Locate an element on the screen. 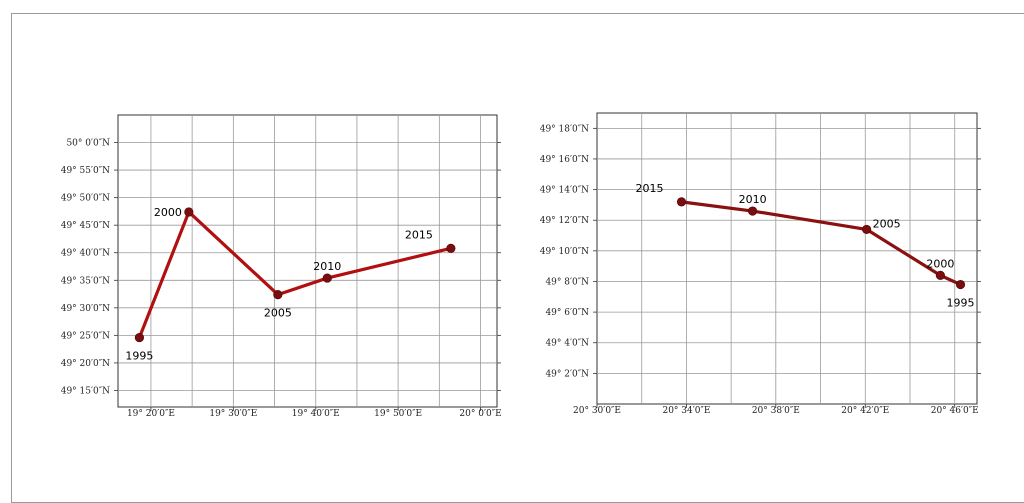 This screenshot has height=503, width=1024. y-tick-label: 49° 18′0″N is located at coordinates (564, 129).